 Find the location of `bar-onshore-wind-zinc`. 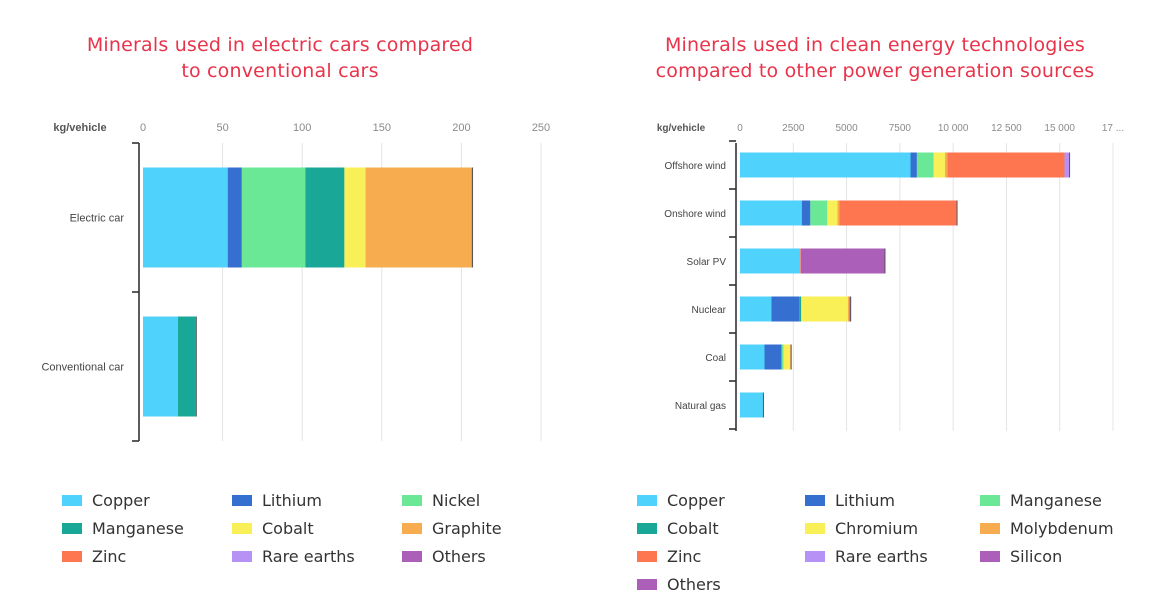

bar-onshore-wind-zinc is located at coordinates (898, 213).